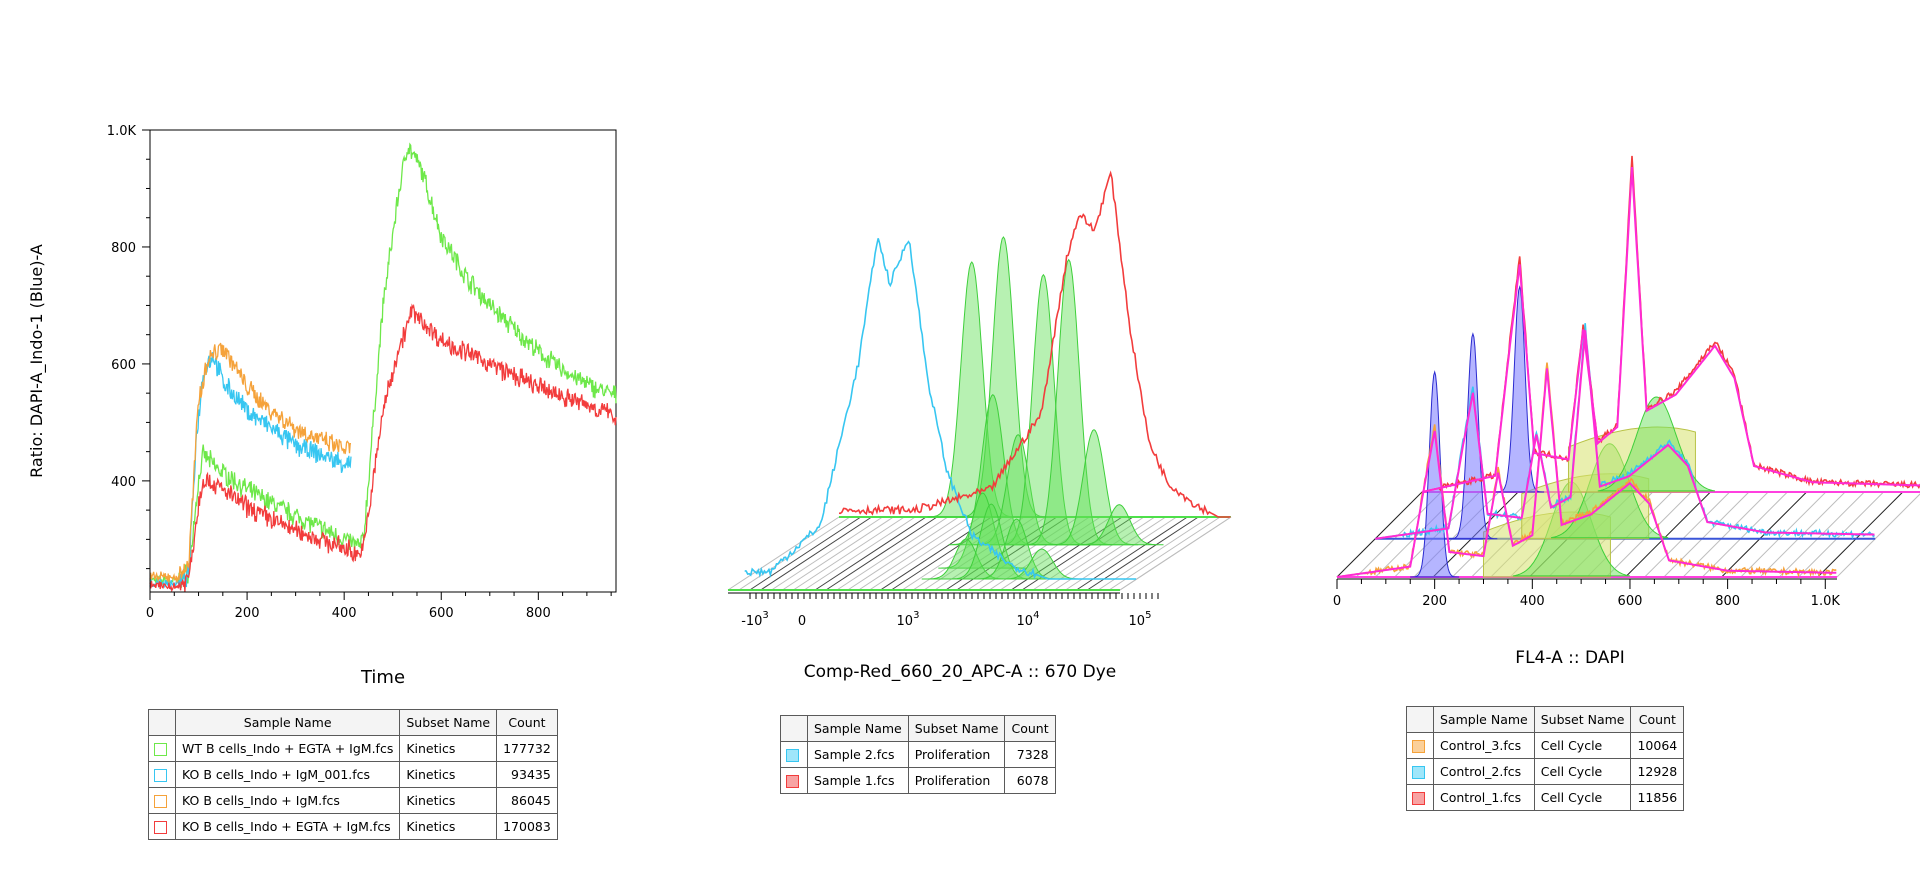 This screenshot has width=1920, height=875. Describe the element at coordinates (1656, 444) in the screenshot. I see `cell-cycle-g2-peak` at that location.